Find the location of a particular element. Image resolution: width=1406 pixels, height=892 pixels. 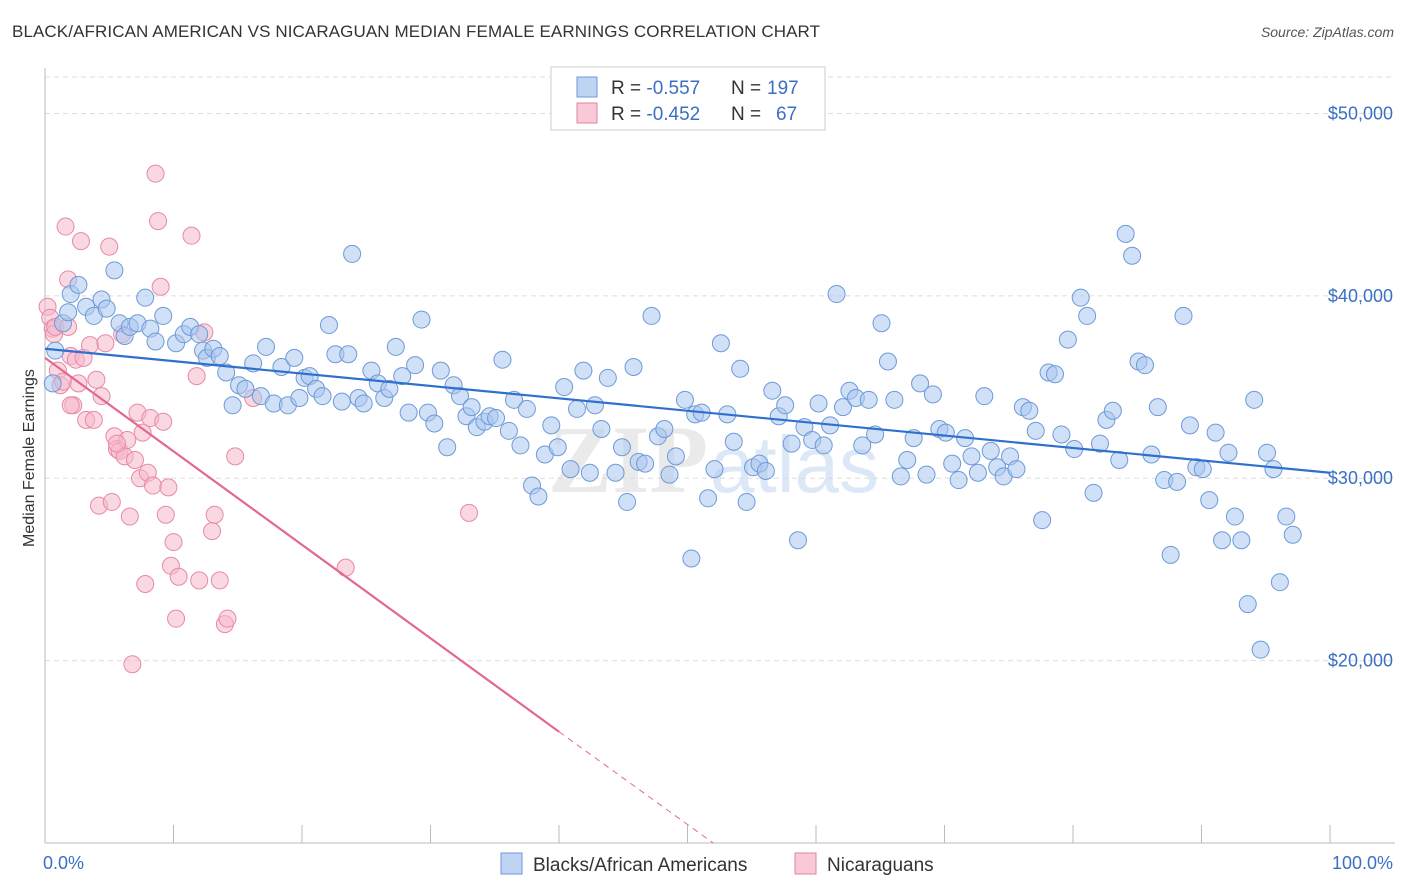

bottom-legend-swatch-pink is located at coordinates (805, 863).